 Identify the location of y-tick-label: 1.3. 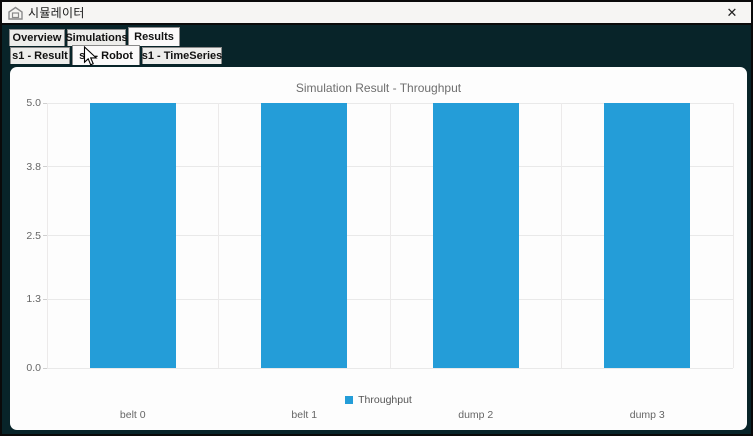
(33, 299).